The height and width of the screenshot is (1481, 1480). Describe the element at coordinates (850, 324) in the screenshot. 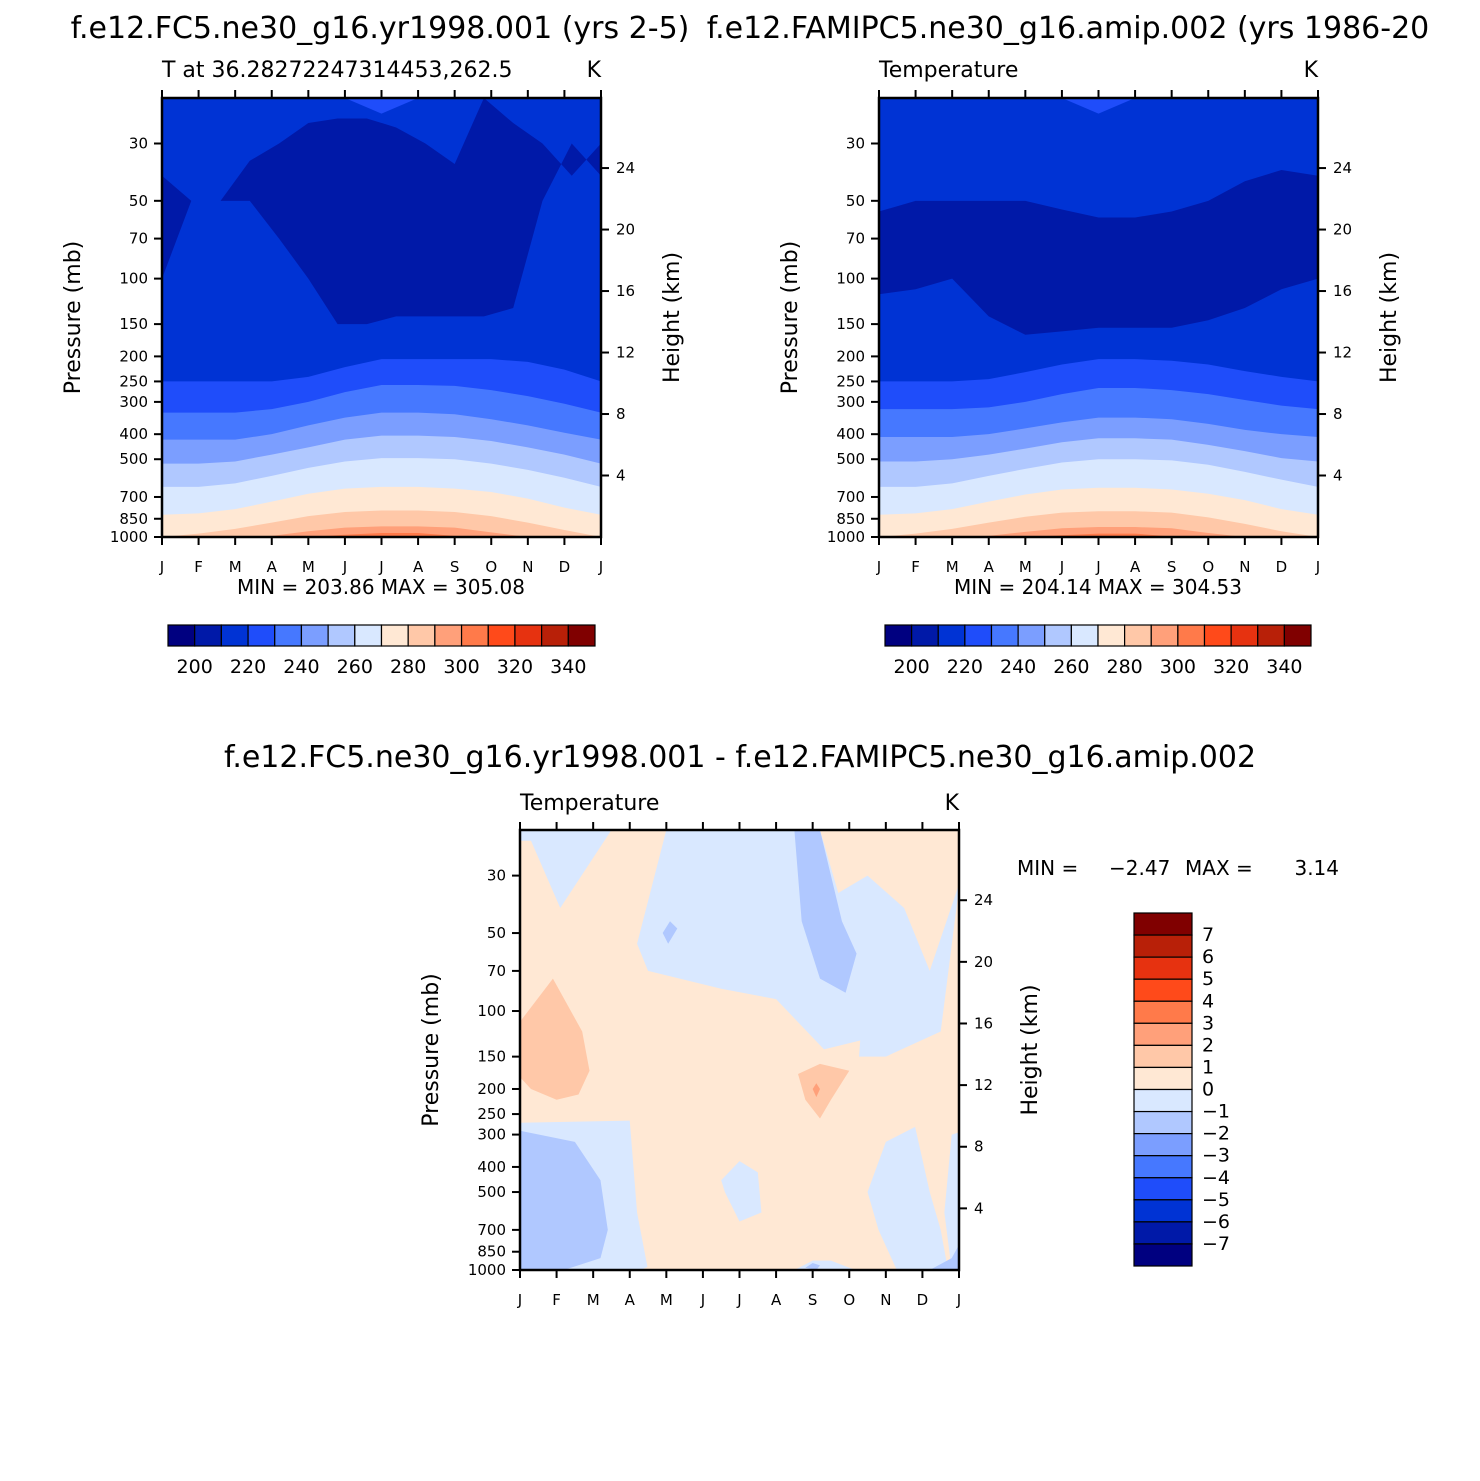

I see `pressure-tick-label: 150` at that location.